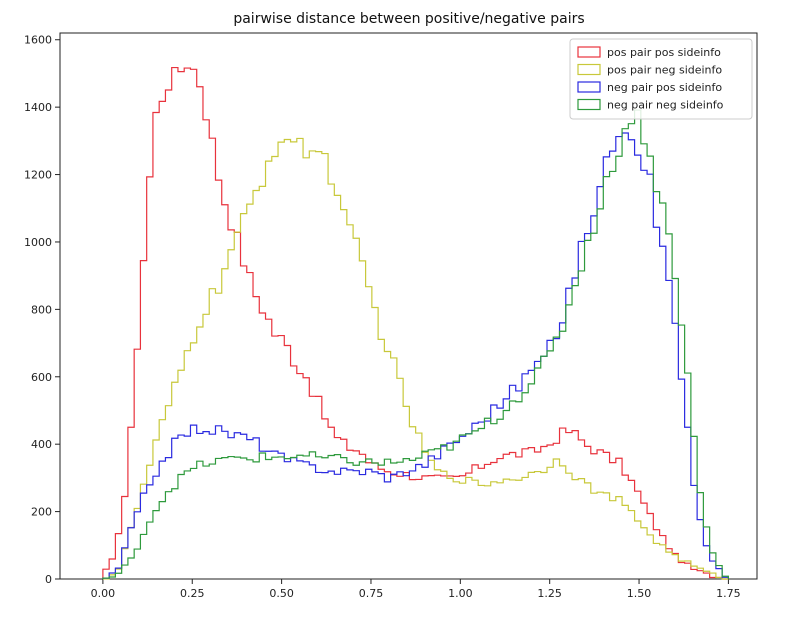 This screenshot has height=627, width=800. Describe the element at coordinates (41, 444) in the screenshot. I see `y-tick-label: 400` at that location.